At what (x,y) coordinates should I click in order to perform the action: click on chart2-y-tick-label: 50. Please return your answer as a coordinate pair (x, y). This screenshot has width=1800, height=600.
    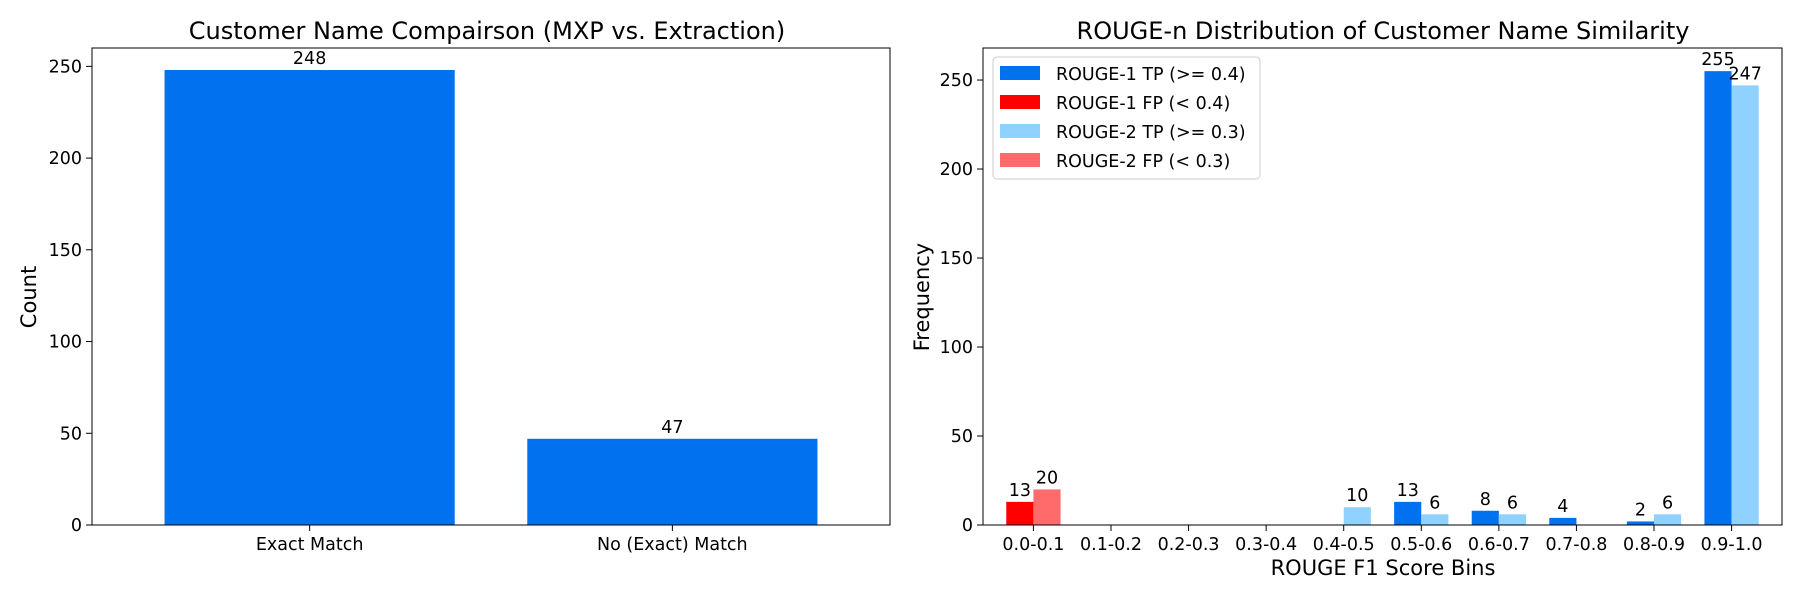
    Looking at the image, I should click on (962, 437).